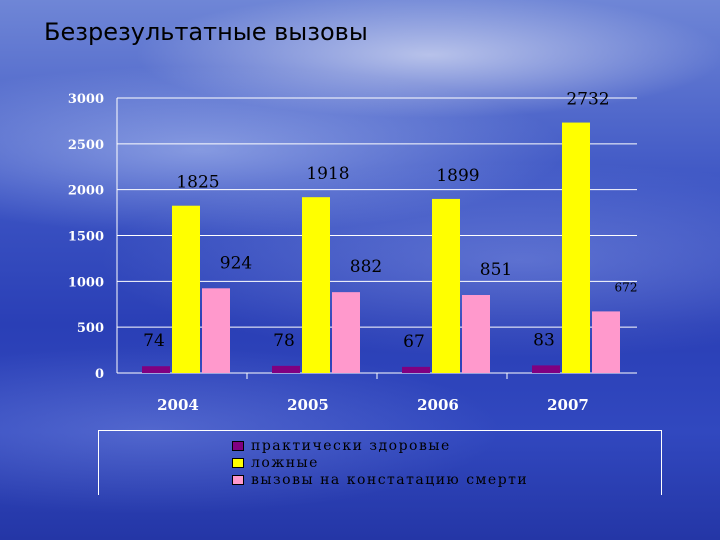 The width and height of the screenshot is (720, 540). Describe the element at coordinates (197, 183) in the screenshot. I see `data-label: 1825` at that location.